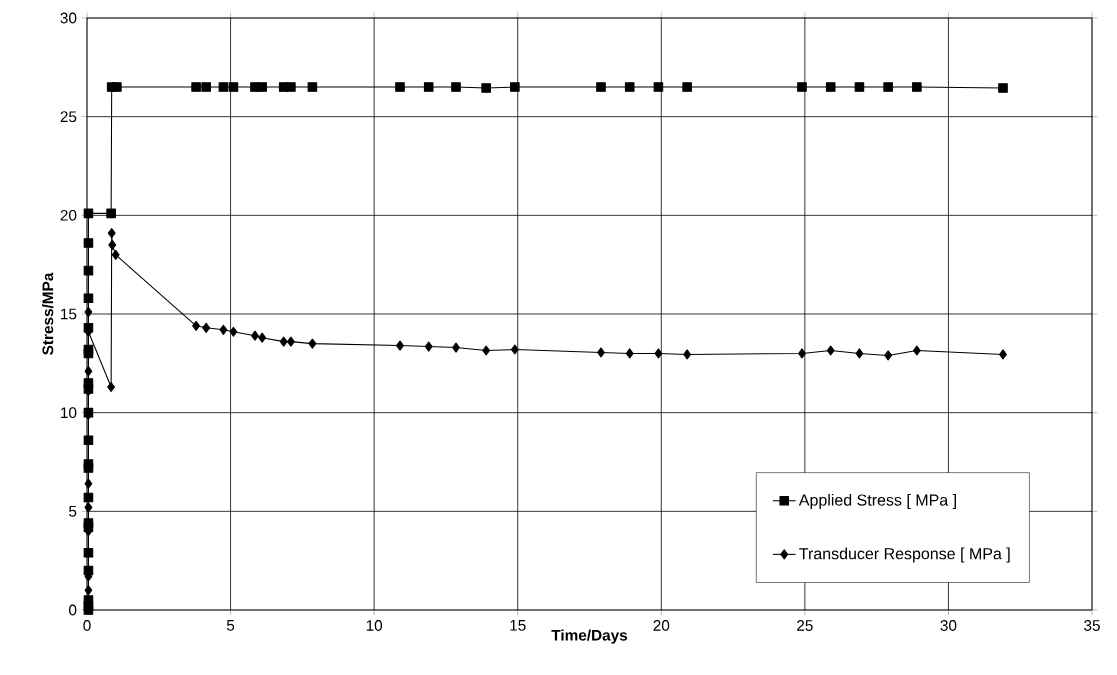 Image resolution: width=1117 pixels, height=675 pixels. I want to click on x-tick-label: 25, so click(805, 625).